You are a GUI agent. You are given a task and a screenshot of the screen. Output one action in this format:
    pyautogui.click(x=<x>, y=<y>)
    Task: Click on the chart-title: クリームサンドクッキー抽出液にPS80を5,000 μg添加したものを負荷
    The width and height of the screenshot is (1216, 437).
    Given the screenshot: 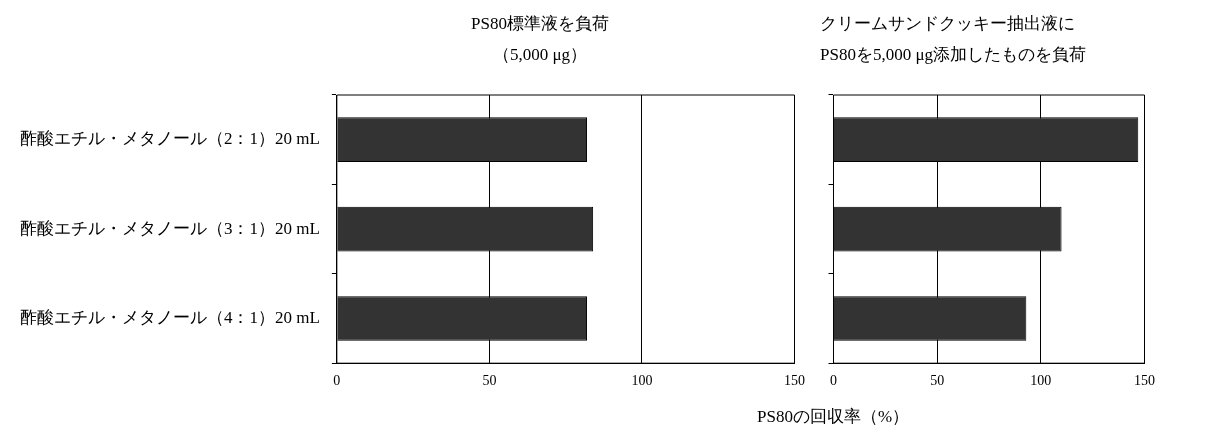 What is the action you would take?
    pyautogui.click(x=954, y=39)
    